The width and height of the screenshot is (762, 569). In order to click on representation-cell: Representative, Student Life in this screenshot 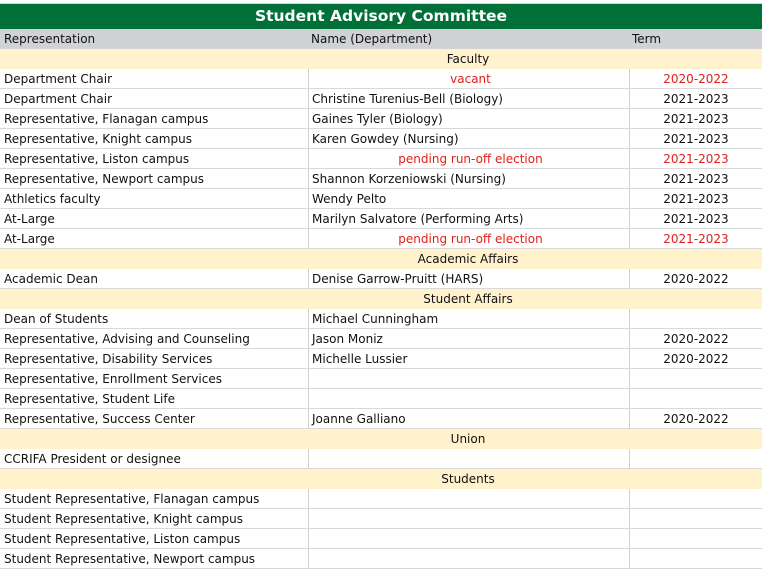, I will do `click(89, 399)`.